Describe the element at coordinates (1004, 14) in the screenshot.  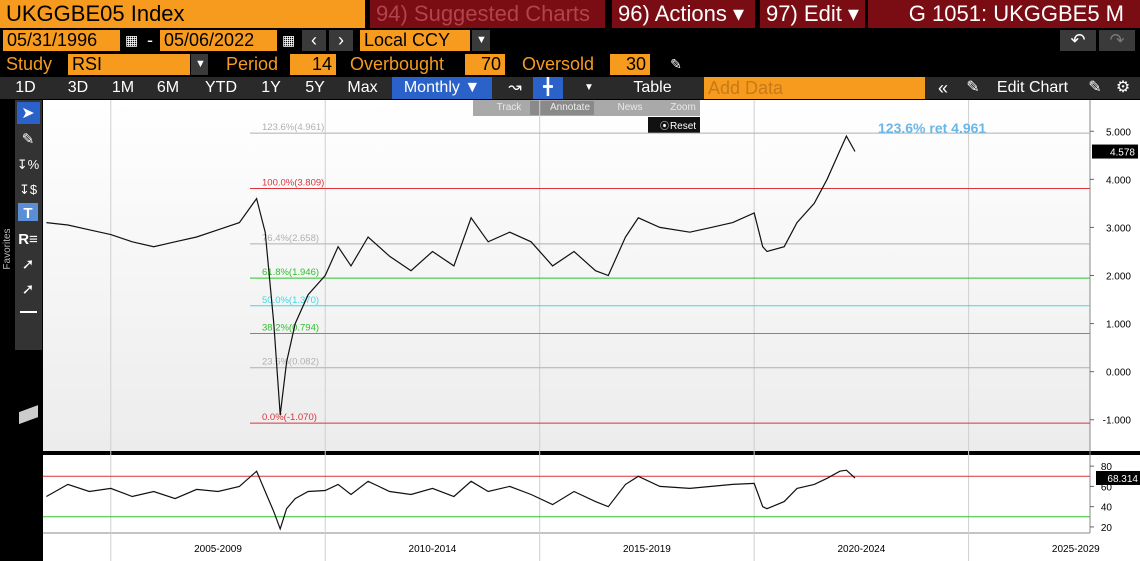
I see `page-code: G 1051: UKGGBE5 M` at that location.